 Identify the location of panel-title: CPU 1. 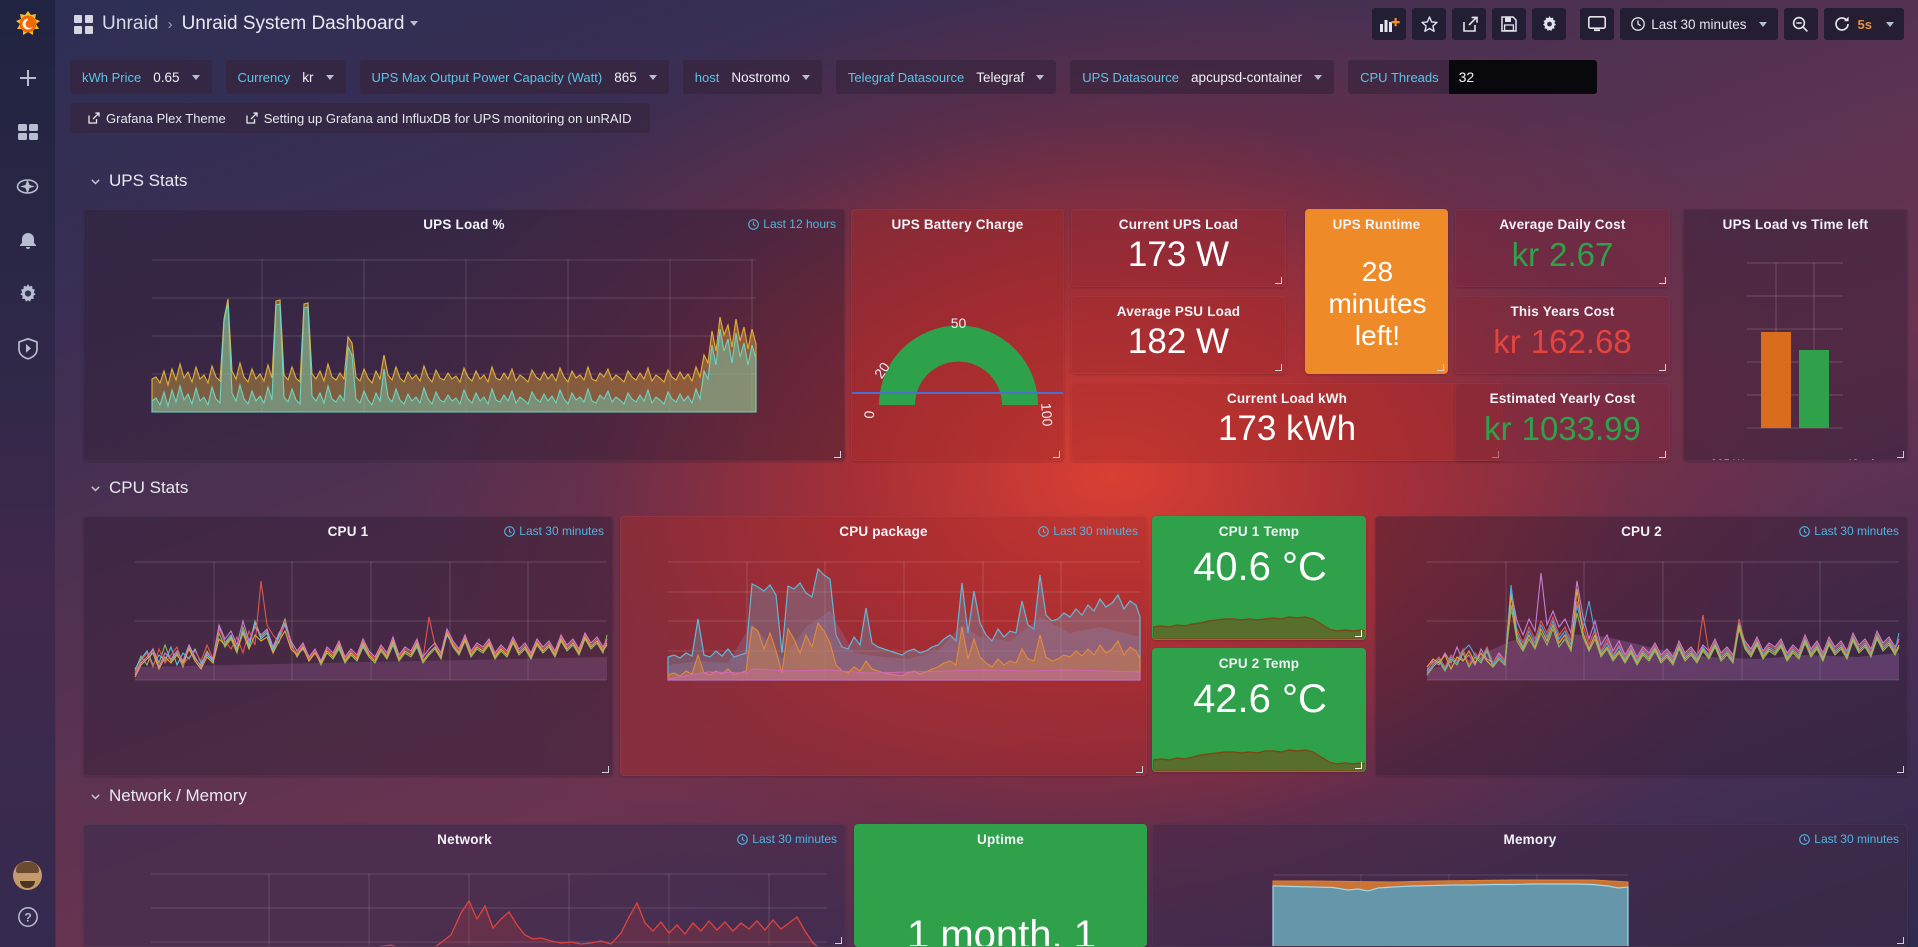
(348, 531).